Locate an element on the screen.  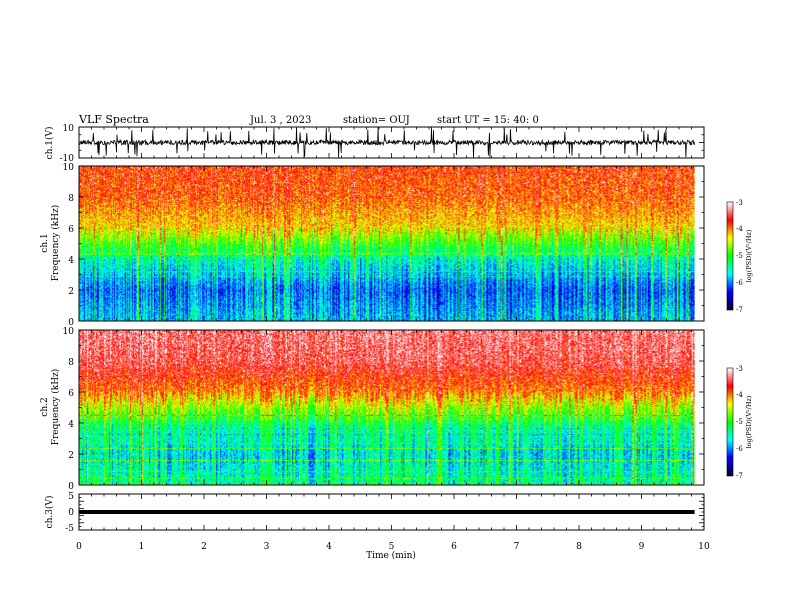
ch2-cb-tick-m4: -4 is located at coordinates (739, 395).